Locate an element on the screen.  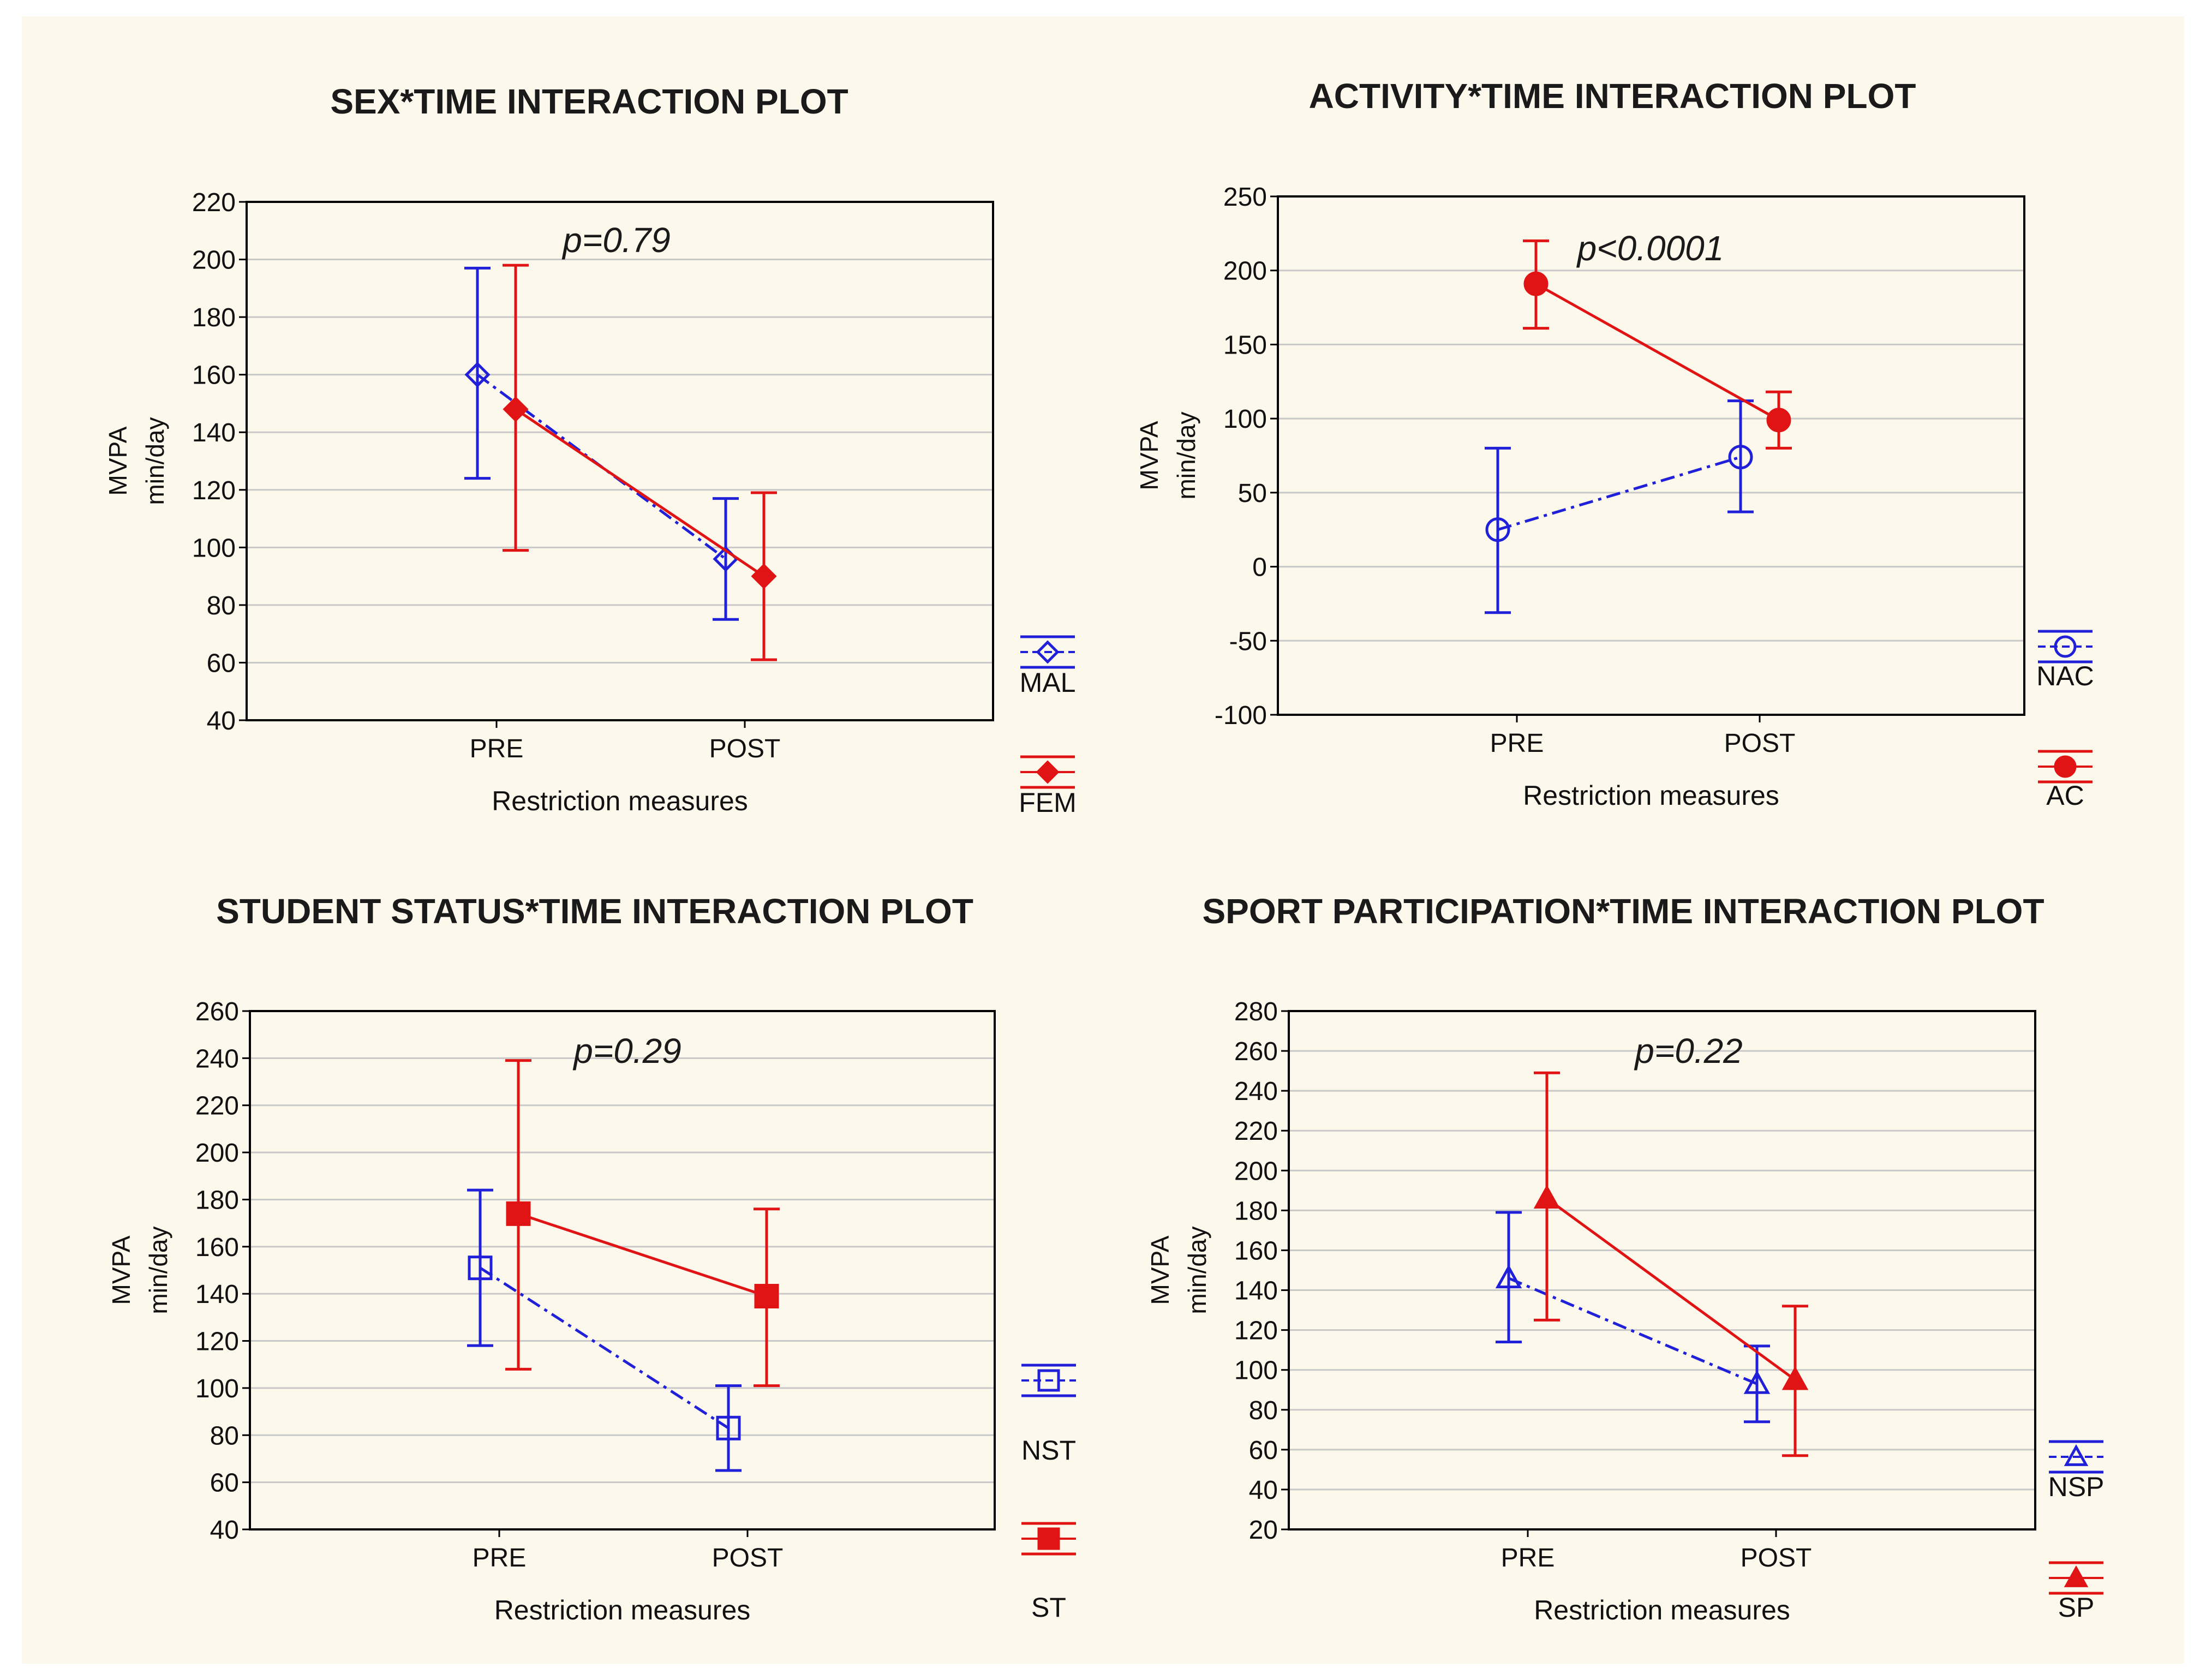
series-nsp is located at coordinates (1633, 1317).